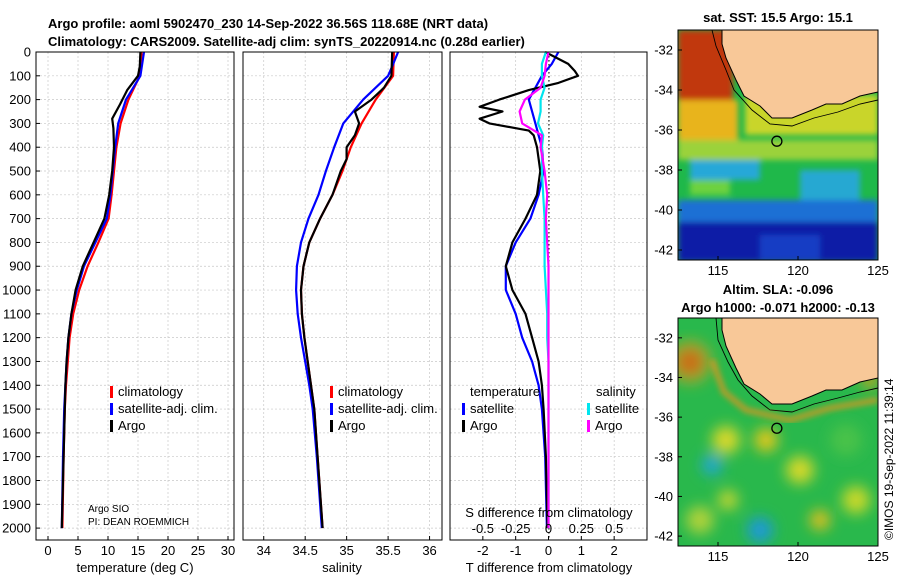 The image size is (900, 580). Describe the element at coordinates (168, 550) in the screenshot. I see `x-tick-label: 20` at that location.